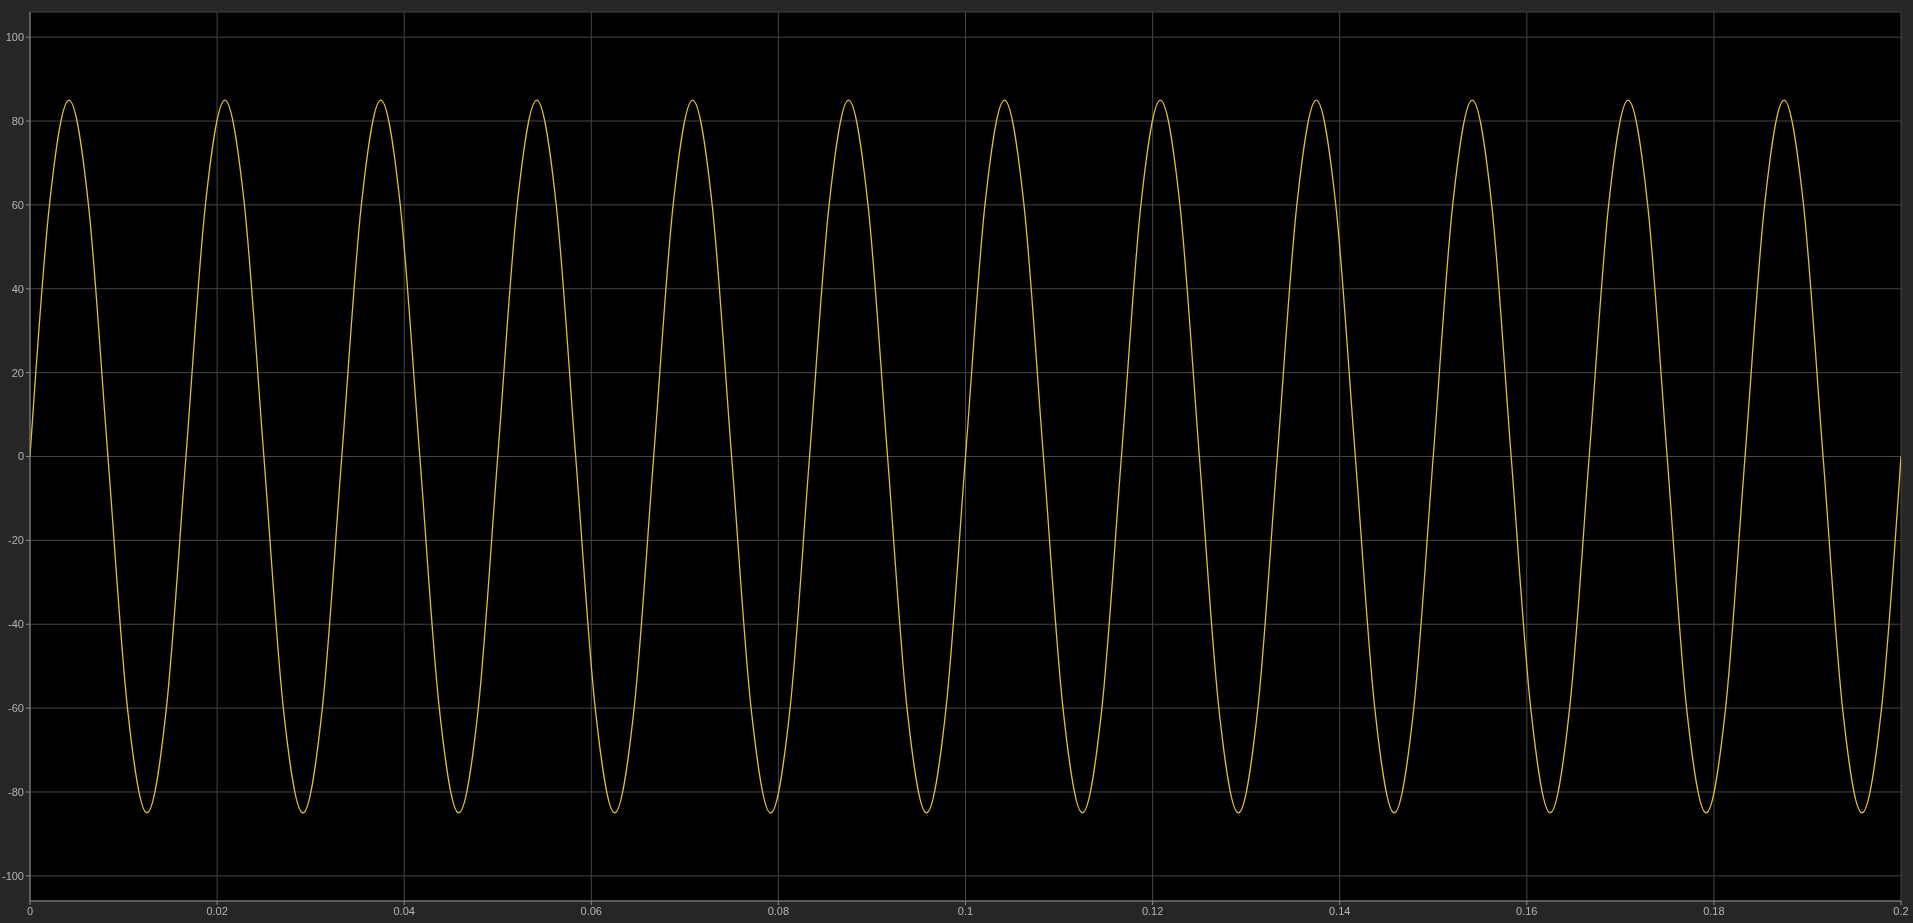  Describe the element at coordinates (16, 624) in the screenshot. I see `y-tick-label: -40` at that location.